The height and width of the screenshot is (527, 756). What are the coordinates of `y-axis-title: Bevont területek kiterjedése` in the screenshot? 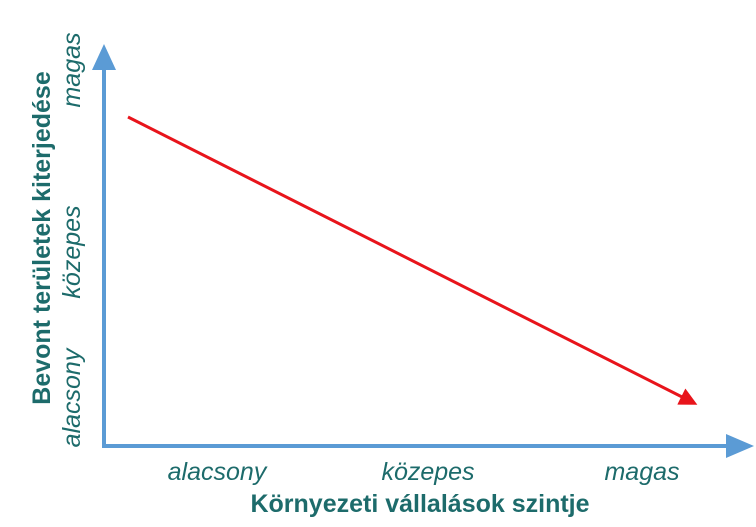 It's located at (42, 238).